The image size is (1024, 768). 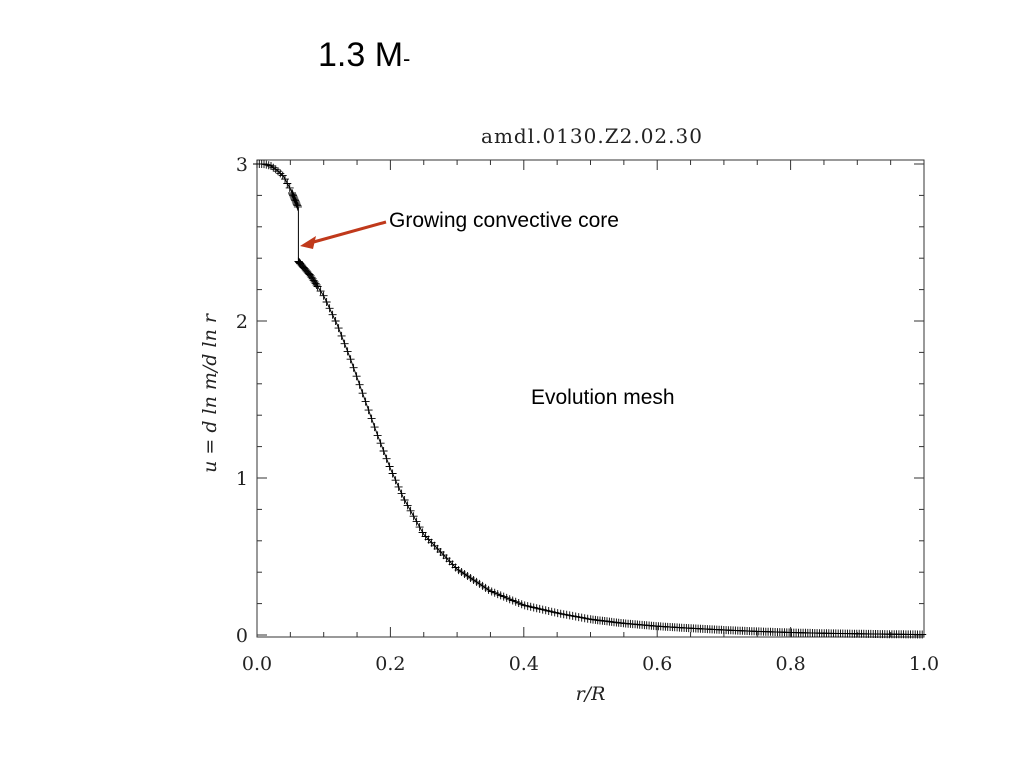 What do you see at coordinates (390, 664) in the screenshot?
I see `x-tick-label: 0.2` at bounding box center [390, 664].